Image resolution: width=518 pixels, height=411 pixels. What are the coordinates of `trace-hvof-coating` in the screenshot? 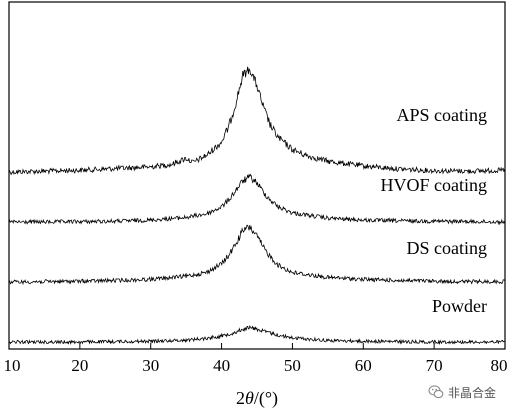 It's located at (256, 199).